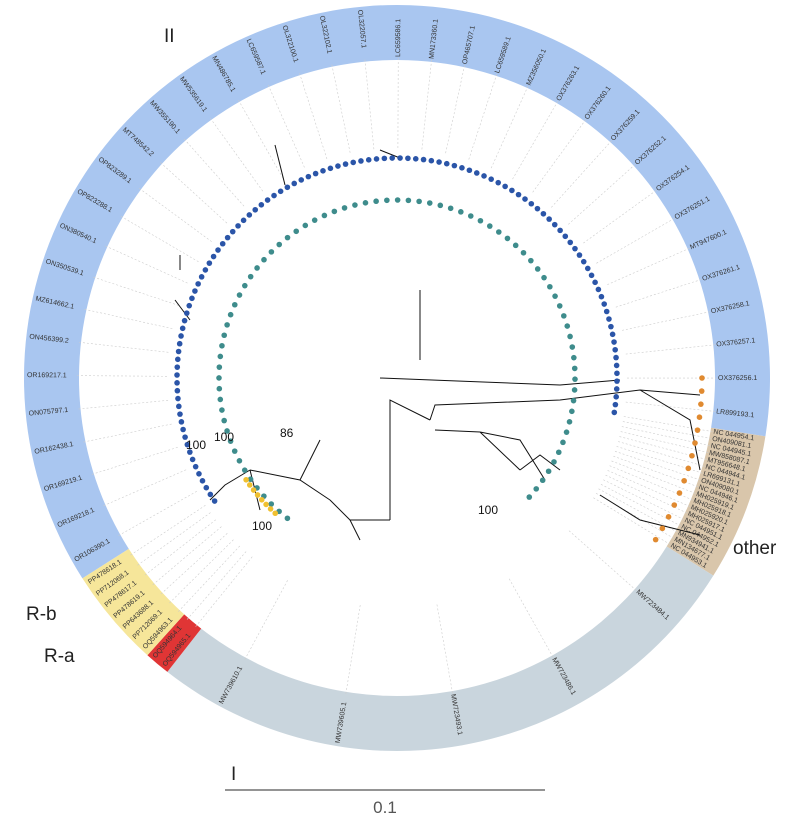  Describe the element at coordinates (41, 614) in the screenshot. I see `clade-label: R-b` at that location.